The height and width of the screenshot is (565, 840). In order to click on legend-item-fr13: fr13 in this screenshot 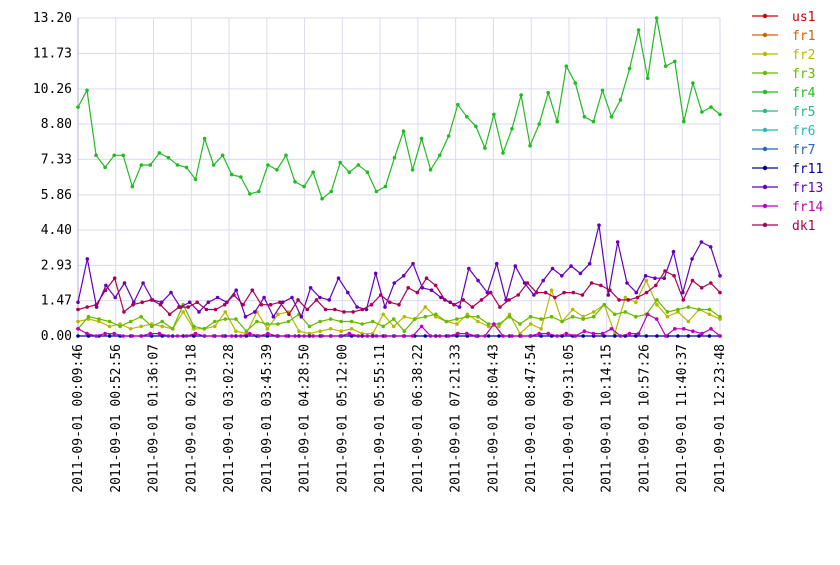, I will do `click(787, 188)`.